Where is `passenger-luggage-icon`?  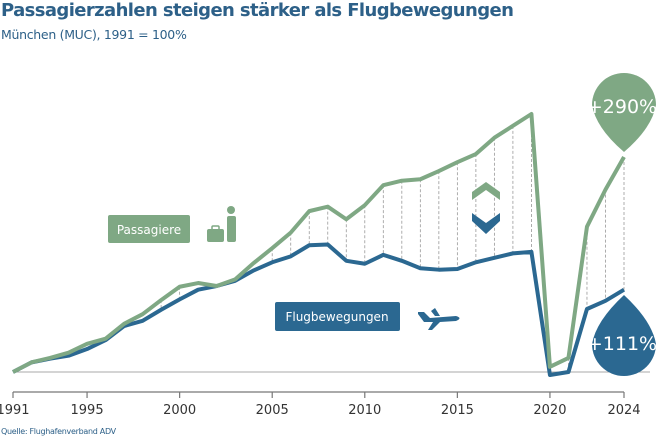 passenger-luggage-icon is located at coordinates (221, 224).